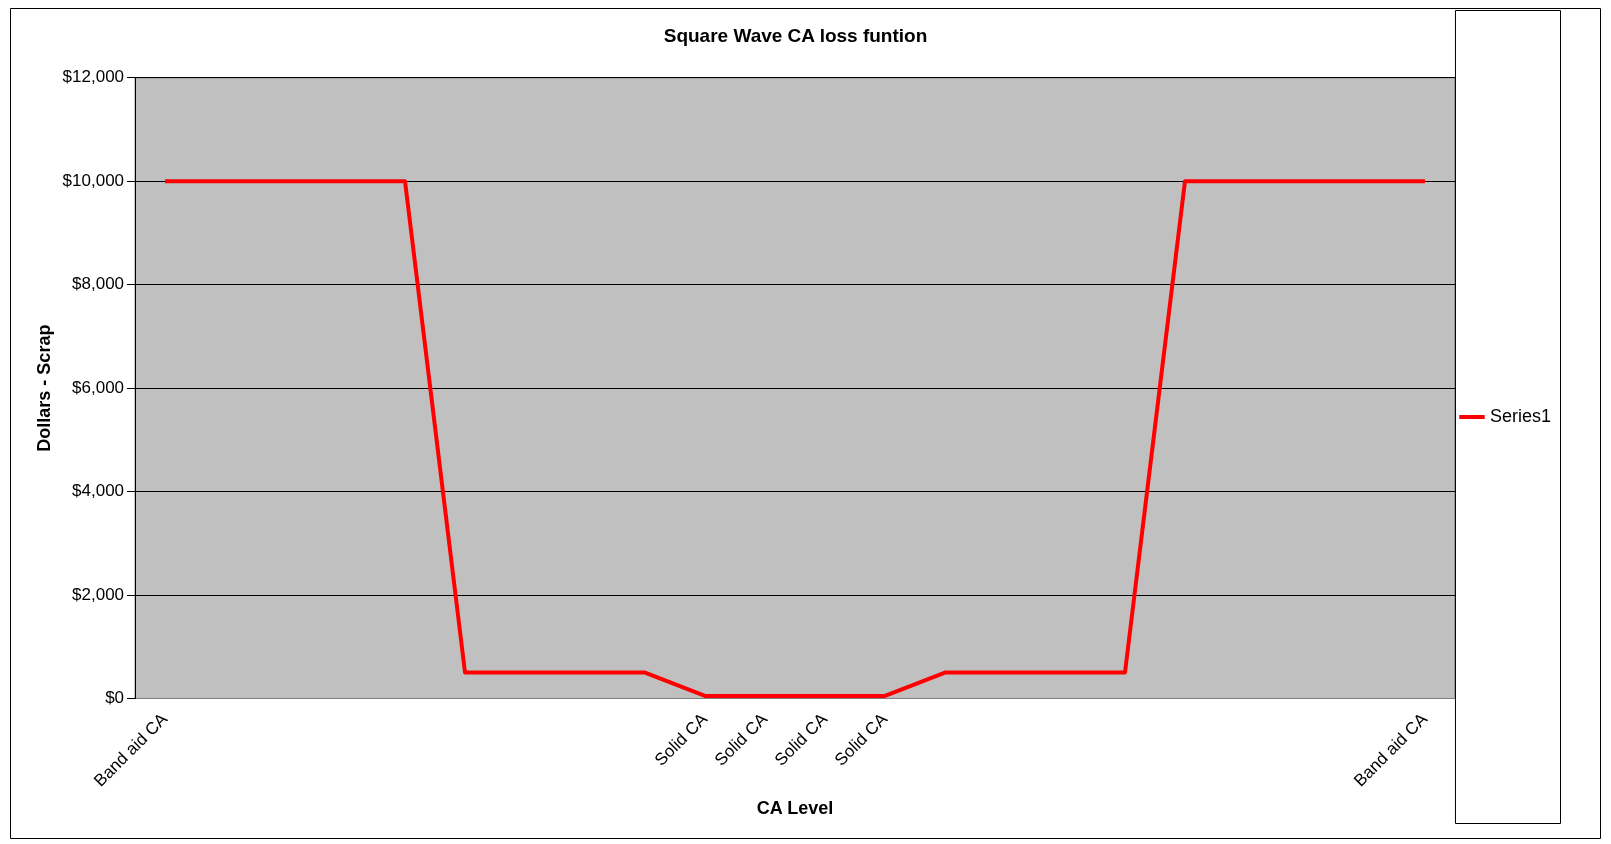 Image resolution: width=1611 pixels, height=844 pixels. I want to click on y-tick-label: $8,000, so click(98, 284).